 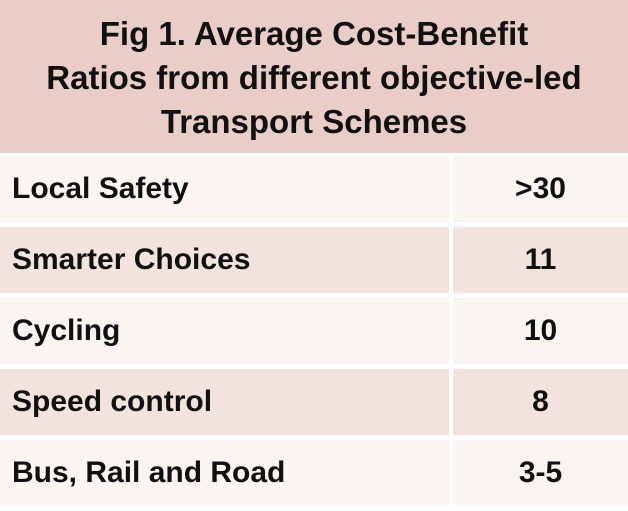 I want to click on title-line-1: Fig 1. Average Cost-Benefit, so click(x=314, y=33).